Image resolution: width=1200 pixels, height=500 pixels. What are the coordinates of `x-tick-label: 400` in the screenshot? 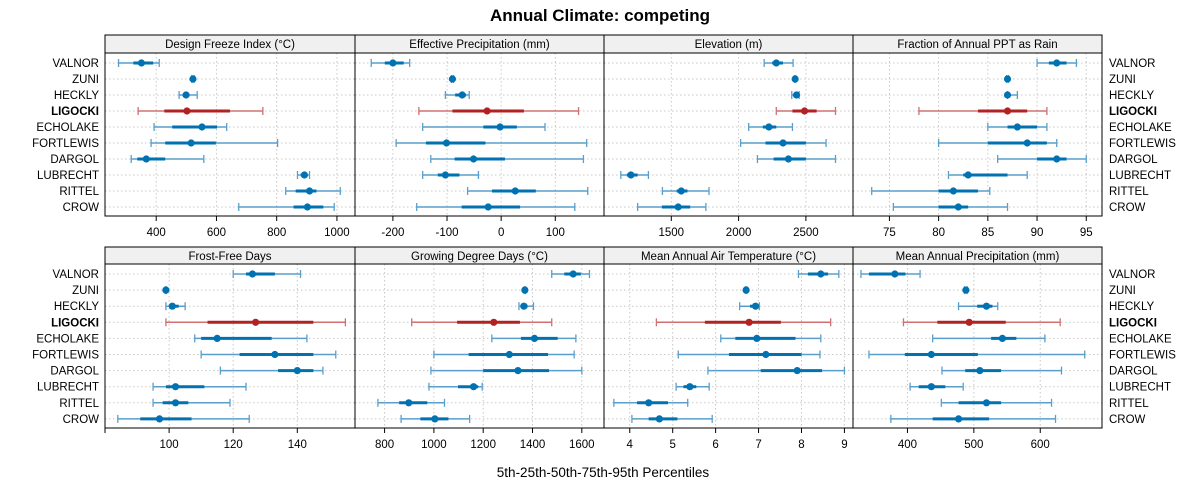 It's located at (907, 445).